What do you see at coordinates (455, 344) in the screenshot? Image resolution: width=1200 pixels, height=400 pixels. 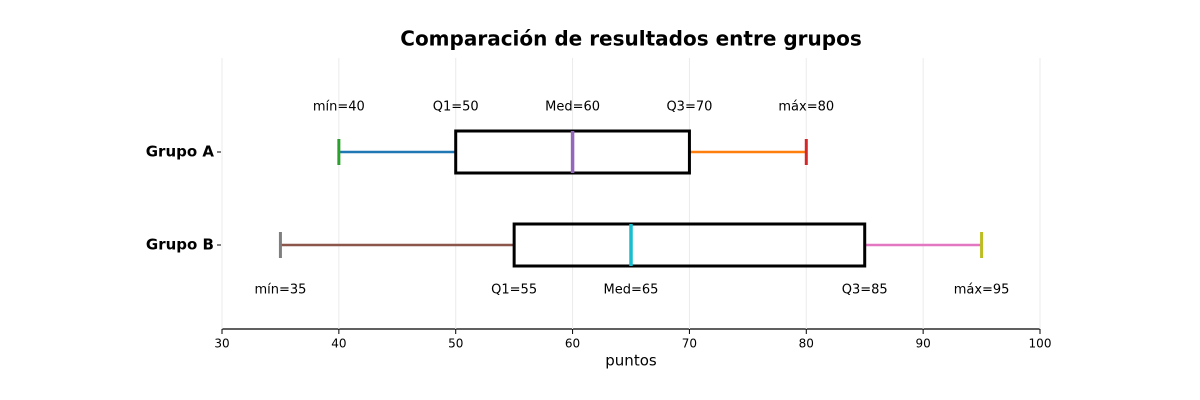 I see `x-tick-label: 50` at bounding box center [455, 344].